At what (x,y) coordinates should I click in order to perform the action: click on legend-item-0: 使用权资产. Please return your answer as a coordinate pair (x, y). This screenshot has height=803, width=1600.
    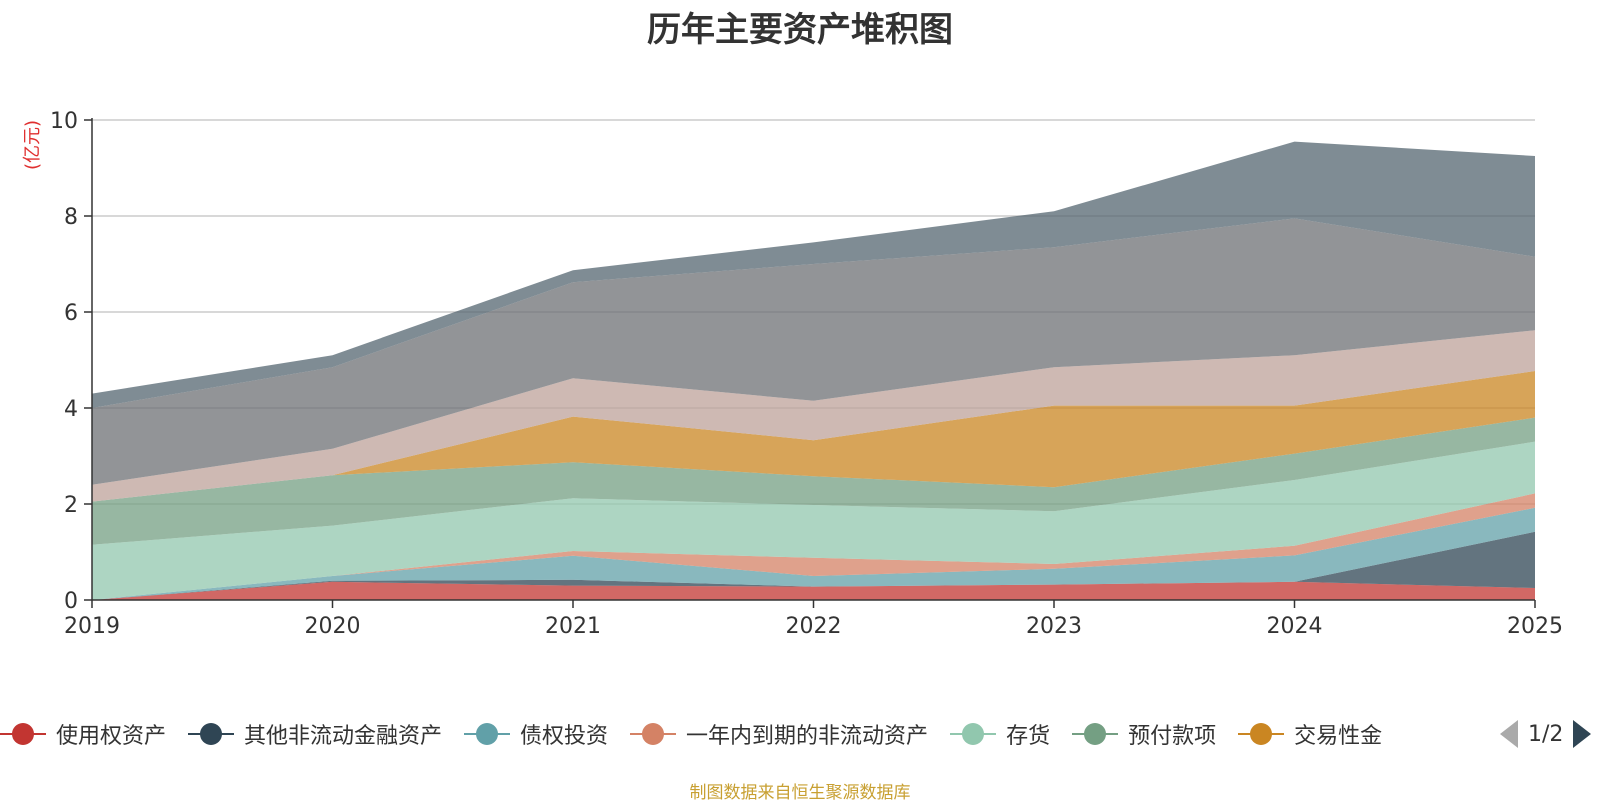
    Looking at the image, I should click on (83, 734).